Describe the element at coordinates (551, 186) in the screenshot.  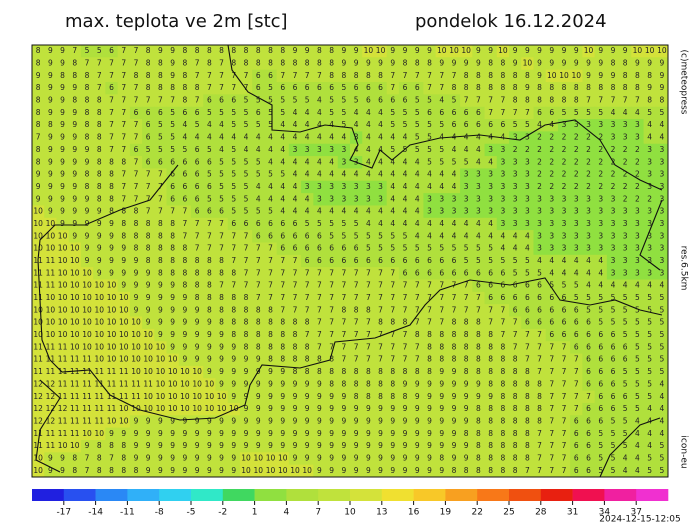
I see `cell-value: 2` at that location.